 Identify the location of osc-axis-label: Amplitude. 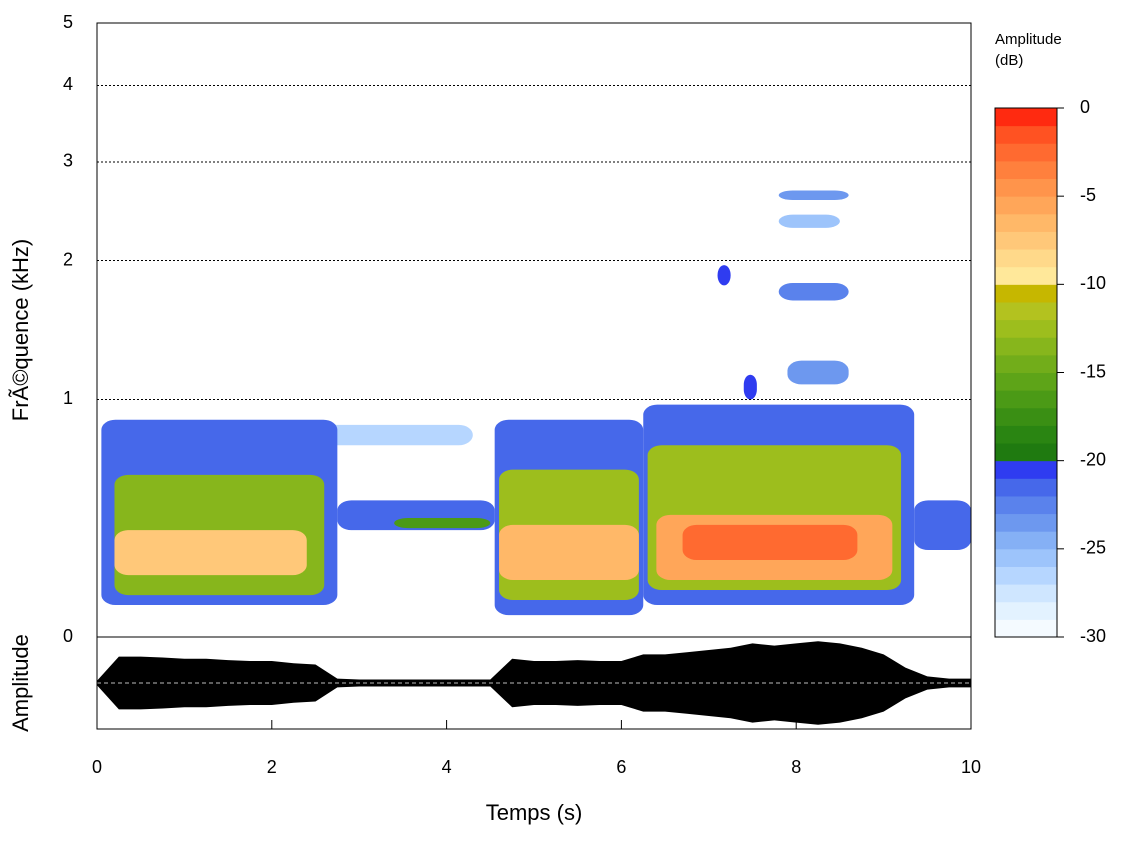
(20, 683).